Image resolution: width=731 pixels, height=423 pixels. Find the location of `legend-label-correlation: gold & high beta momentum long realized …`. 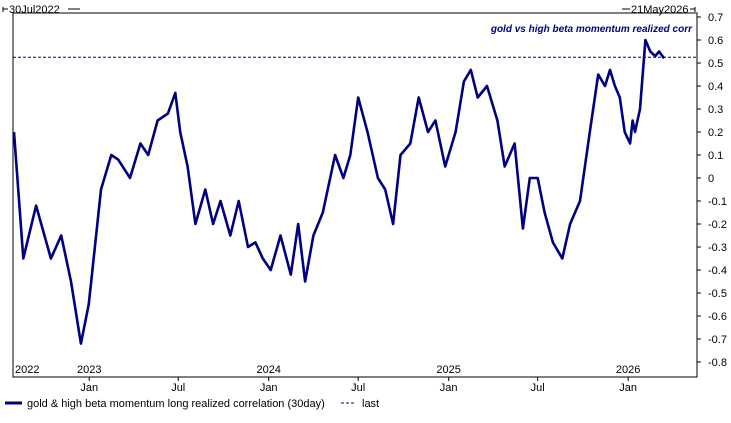

legend-label-correlation: gold & high beta momentum long realized … is located at coordinates (176, 404).